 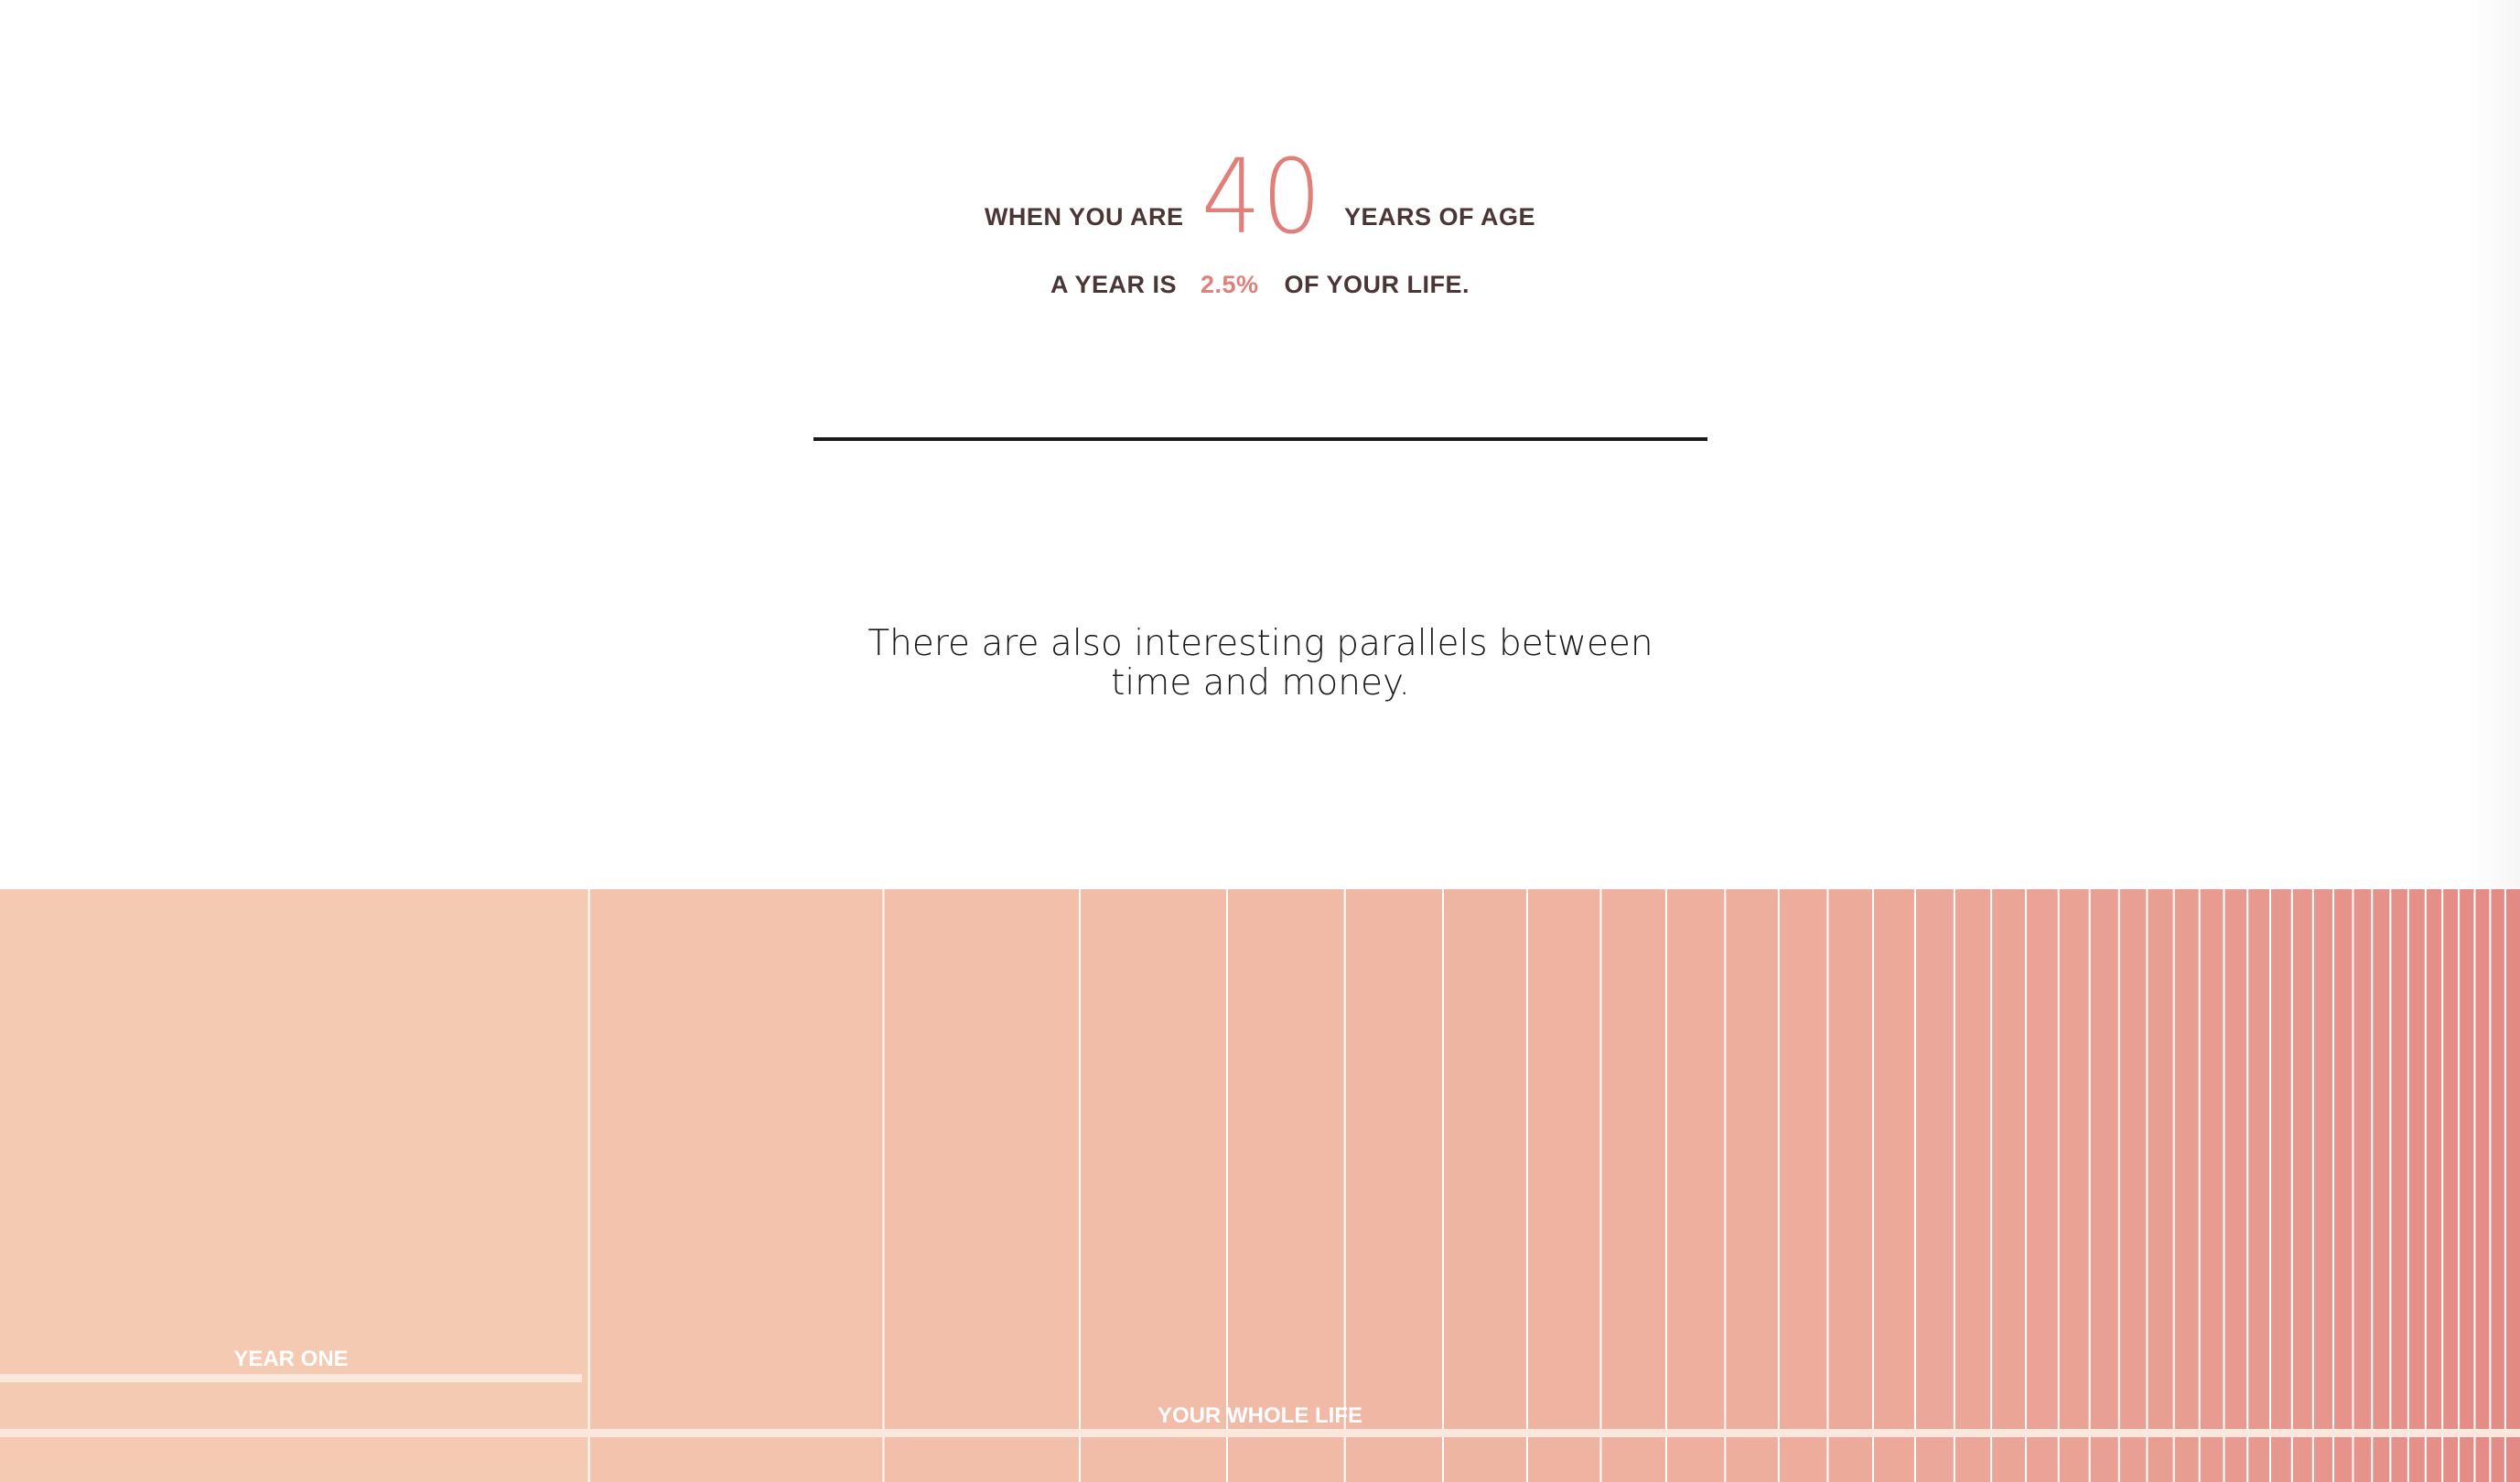 I want to click on age-headline: WHEN YOU ARE 40 YEARS OF AGE, so click(x=1260, y=198).